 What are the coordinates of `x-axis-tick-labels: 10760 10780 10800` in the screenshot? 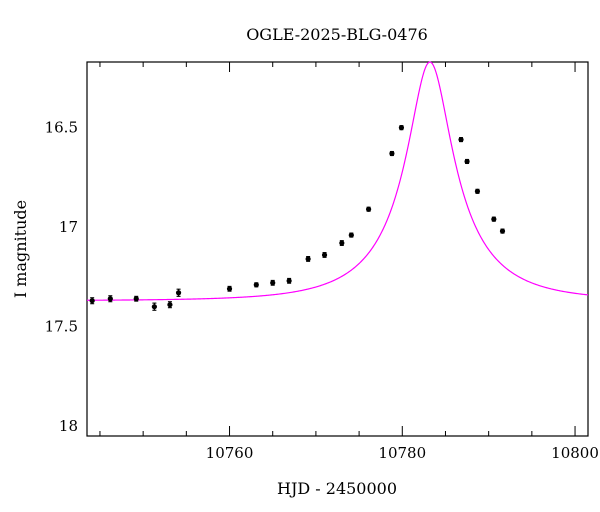 It's located at (402, 453).